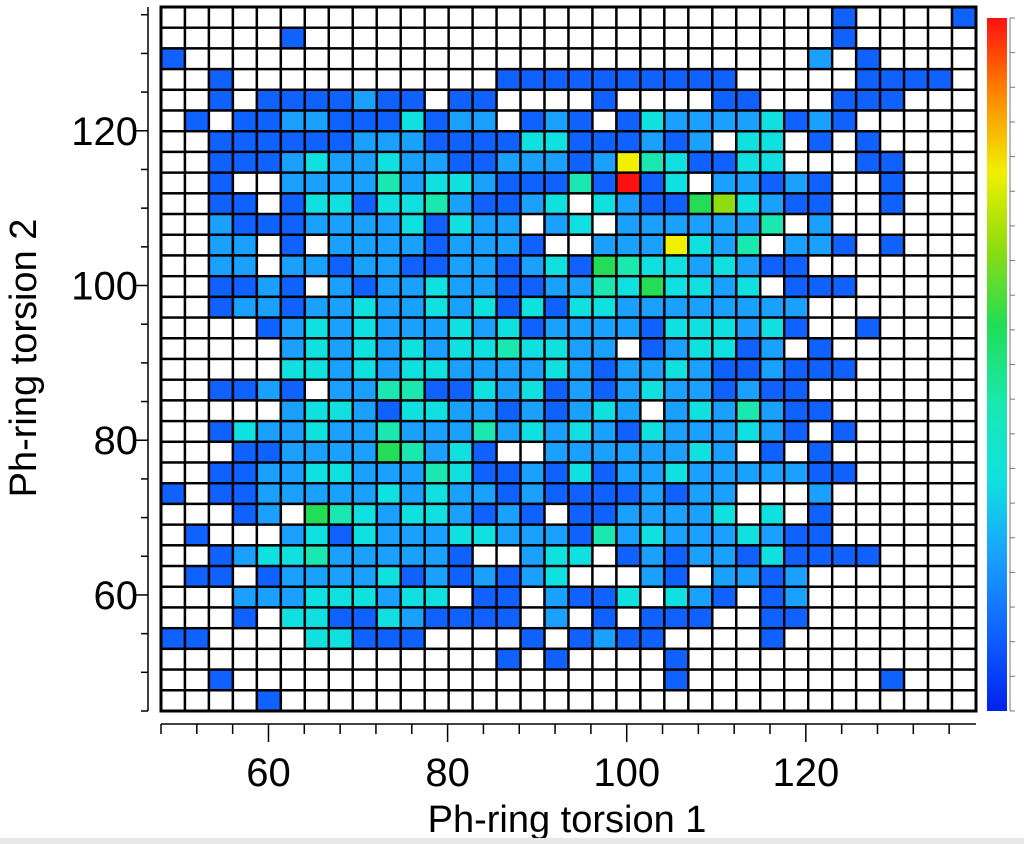 The height and width of the screenshot is (844, 1024). I want to click on colorbar, so click(1001, 364).